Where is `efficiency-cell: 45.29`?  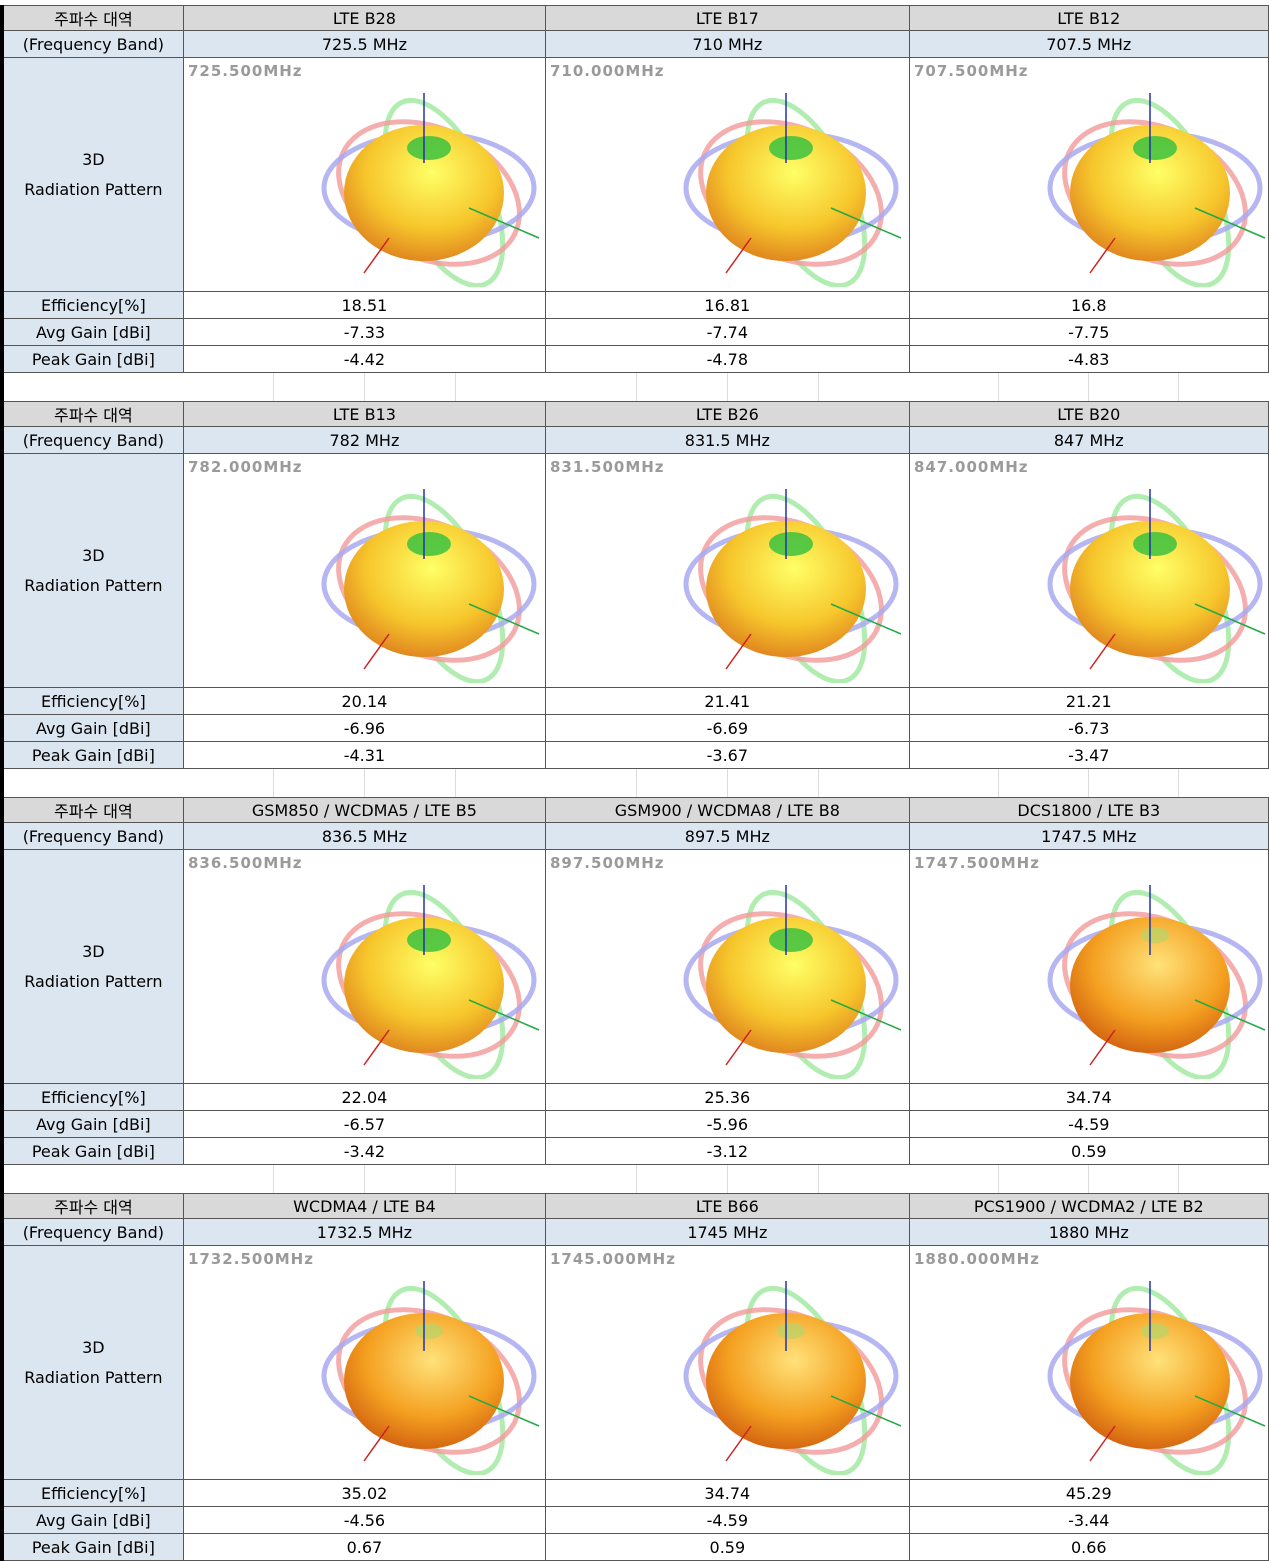
efficiency-cell: 45.29 is located at coordinates (1088, 1493).